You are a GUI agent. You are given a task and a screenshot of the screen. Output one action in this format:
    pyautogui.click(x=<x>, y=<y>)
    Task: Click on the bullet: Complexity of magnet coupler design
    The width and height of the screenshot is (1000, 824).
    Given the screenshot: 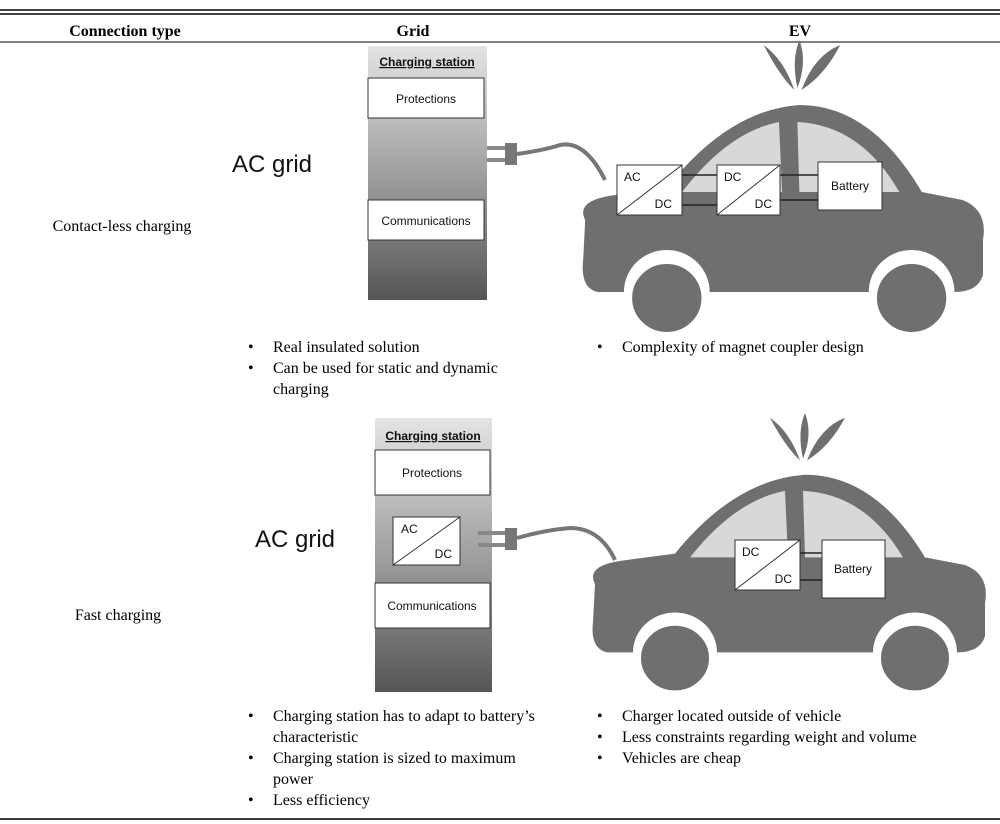 What is the action you would take?
    pyautogui.click(x=793, y=347)
    